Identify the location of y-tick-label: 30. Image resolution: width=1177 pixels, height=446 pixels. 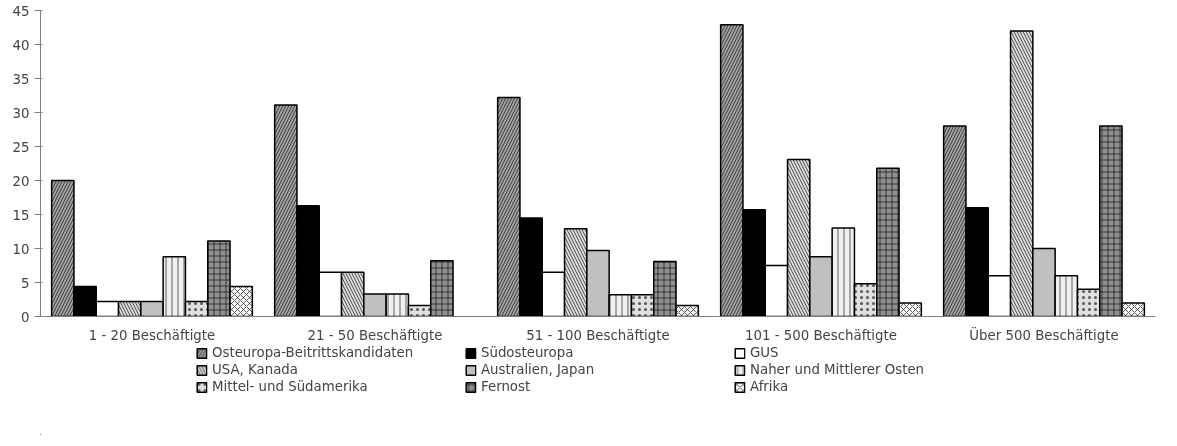
(21, 113).